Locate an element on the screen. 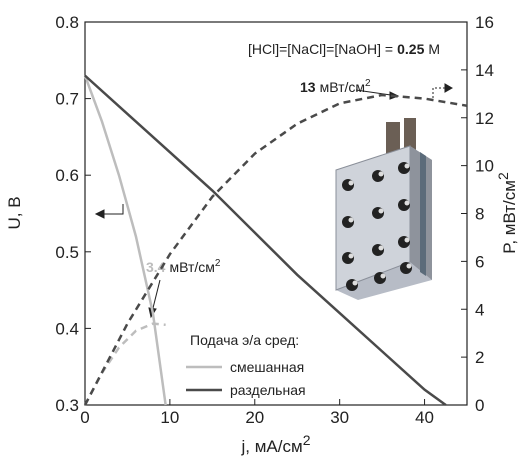 This screenshot has height=463, width=529. peak-annotation: 3.4 мВт/см2 is located at coordinates (183, 266).